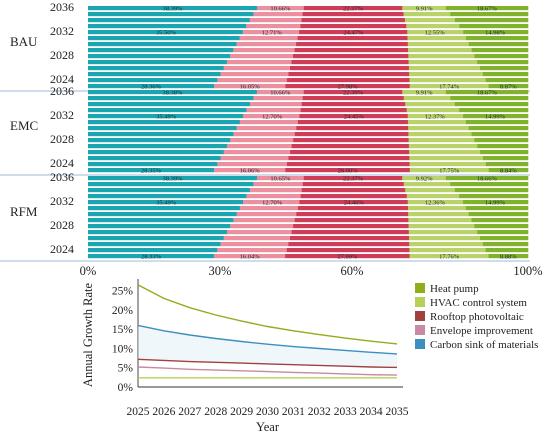  What do you see at coordinates (62, 31) in the screenshot?
I see `year-tick-label: 2032` at bounding box center [62, 31].